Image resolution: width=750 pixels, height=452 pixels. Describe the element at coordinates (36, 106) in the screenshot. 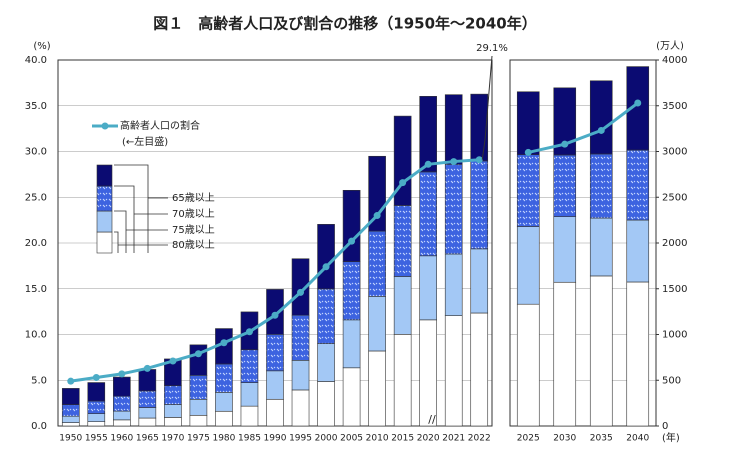

I see `y-tick-label: 35.0` at that location.